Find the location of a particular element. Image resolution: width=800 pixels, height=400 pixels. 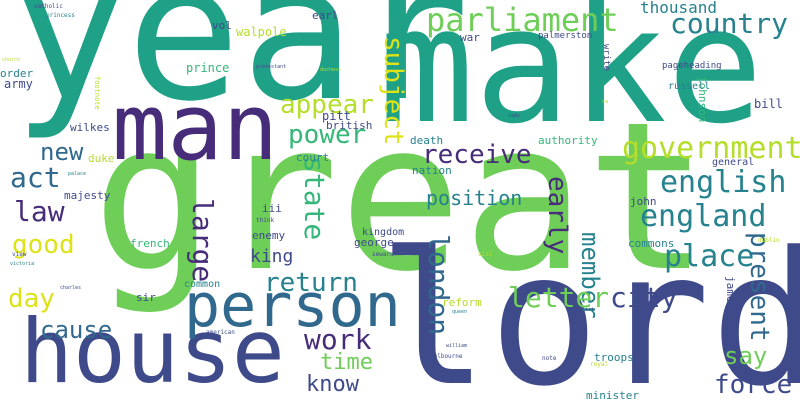

word: england is located at coordinates (703, 216).